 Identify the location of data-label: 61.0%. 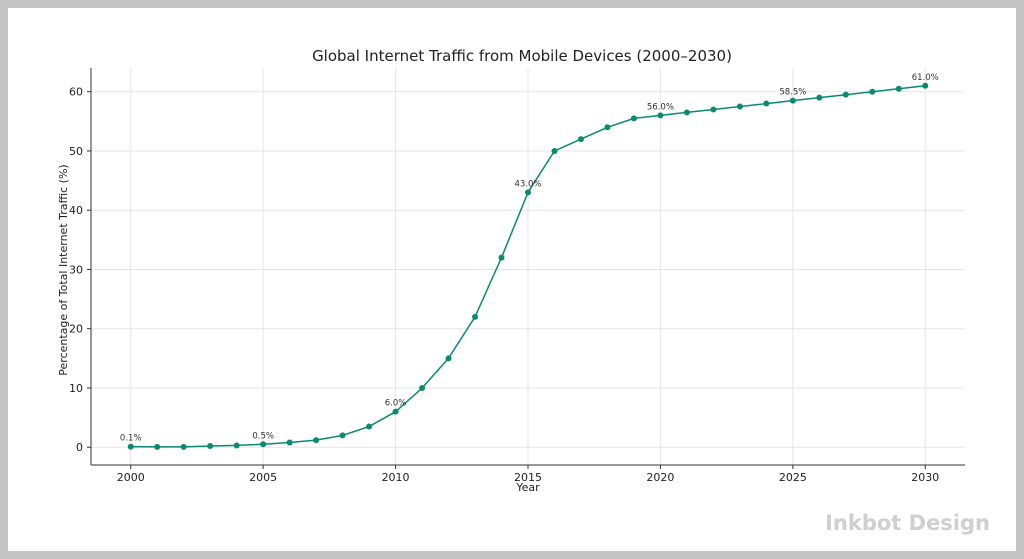
(925, 78).